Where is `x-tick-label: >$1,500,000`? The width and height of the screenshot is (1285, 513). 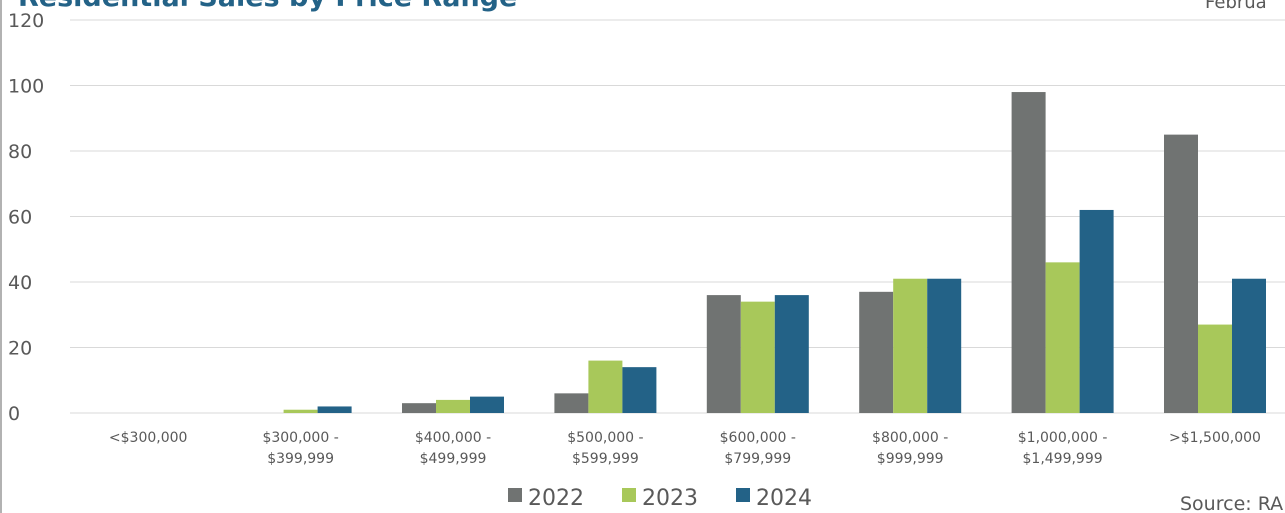
x-tick-label: >$1,500,000 is located at coordinates (1215, 438).